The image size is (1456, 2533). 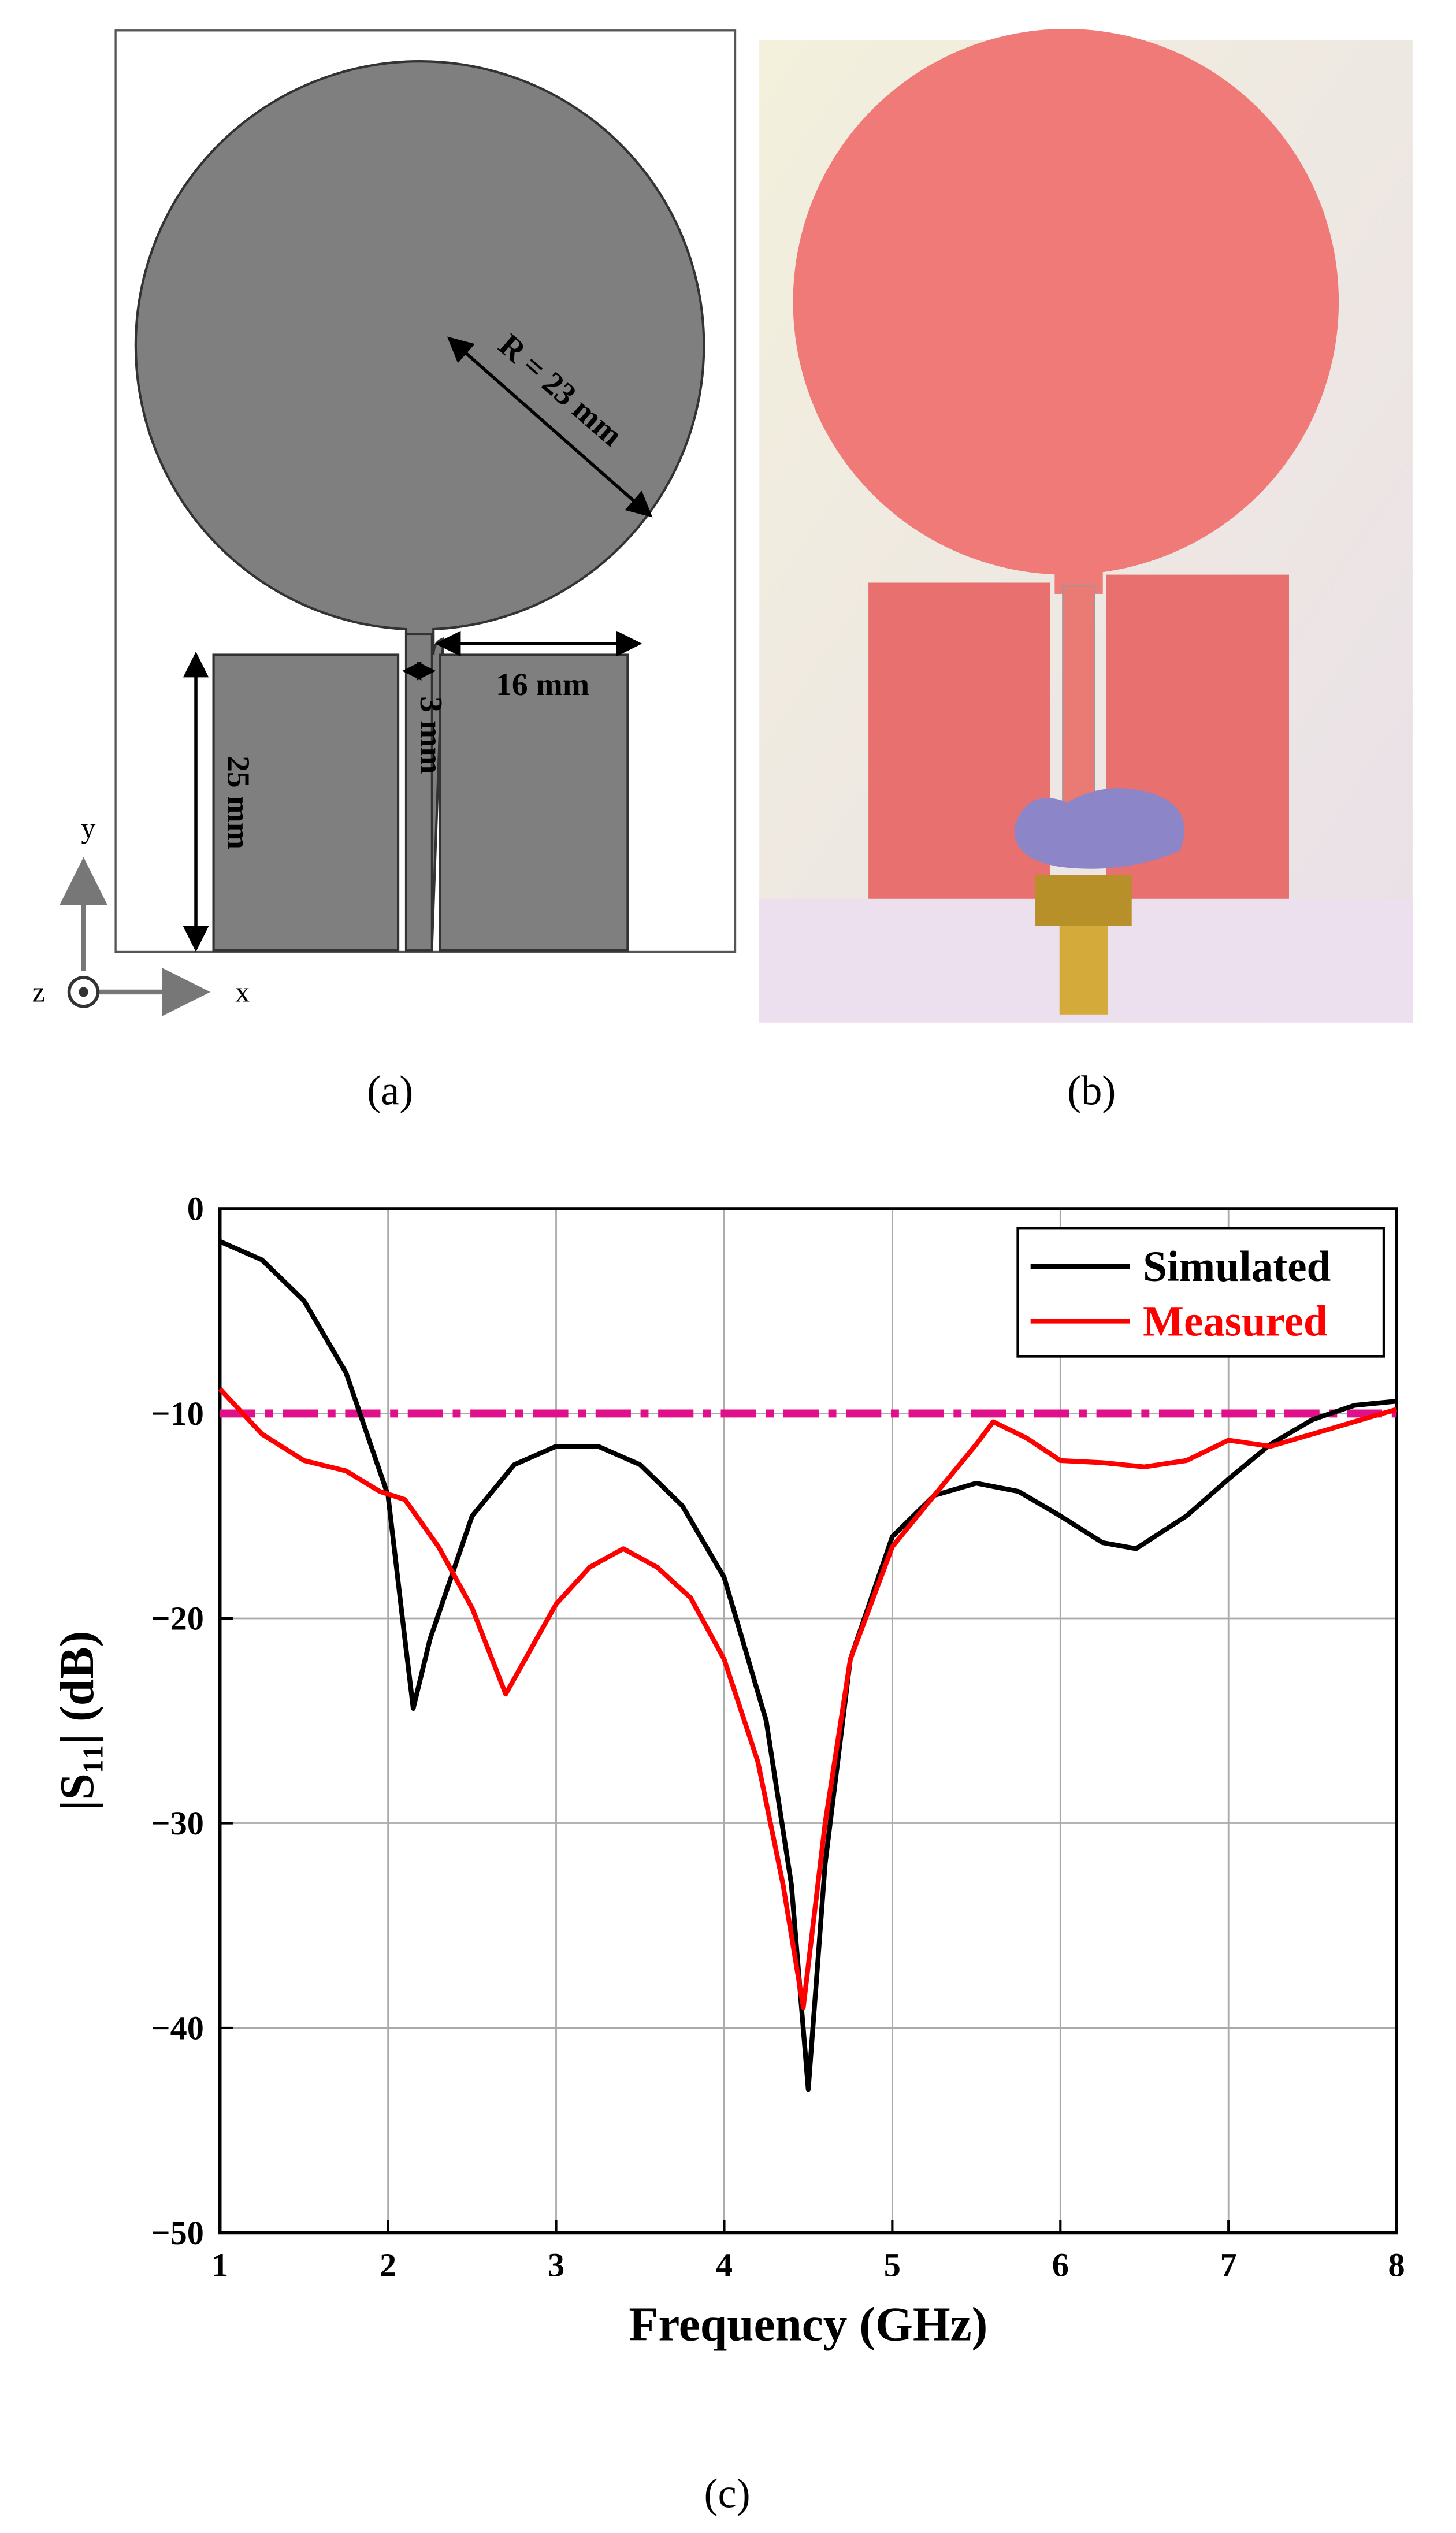 I want to click on panel-label: (b), so click(x=1091, y=1090).